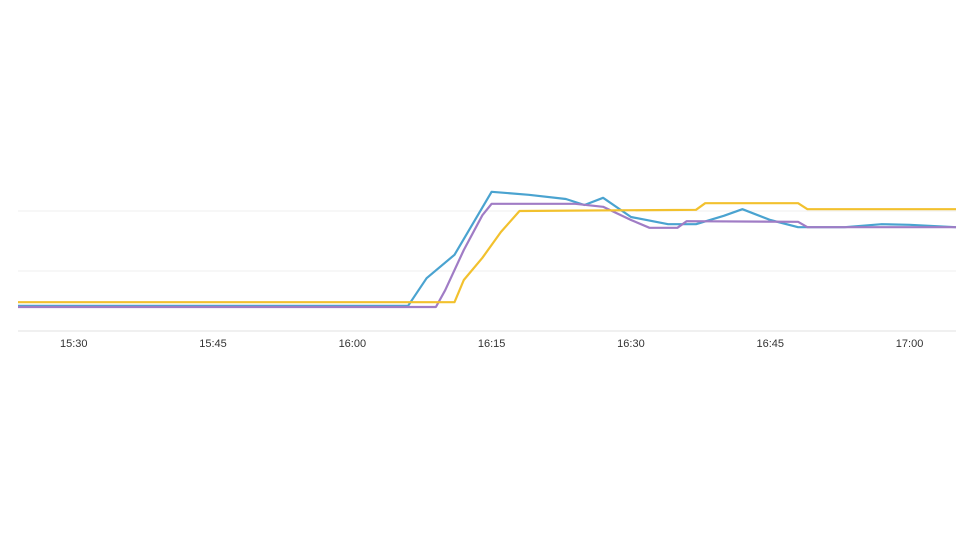  Describe the element at coordinates (770, 344) in the screenshot. I see `x-tick-label: 16:45` at that location.